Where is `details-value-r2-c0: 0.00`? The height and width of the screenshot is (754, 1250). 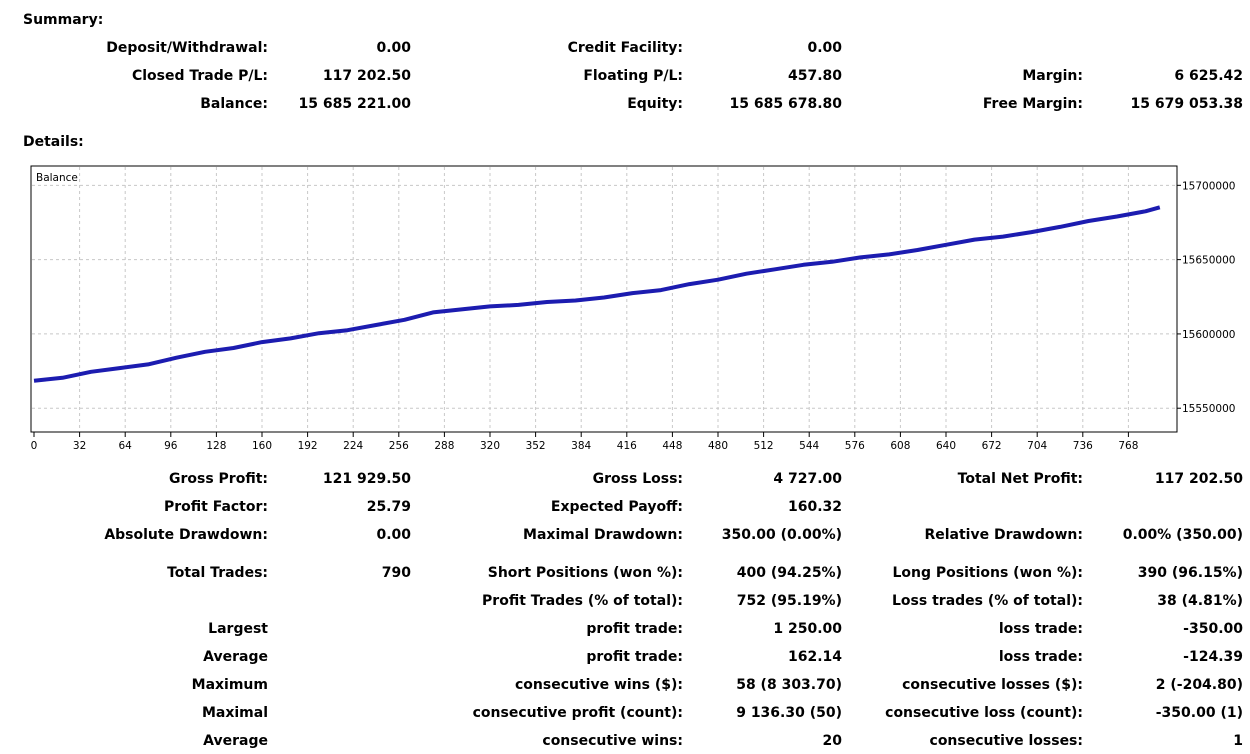 details-value-r2-c0: 0.00 is located at coordinates (393, 535).